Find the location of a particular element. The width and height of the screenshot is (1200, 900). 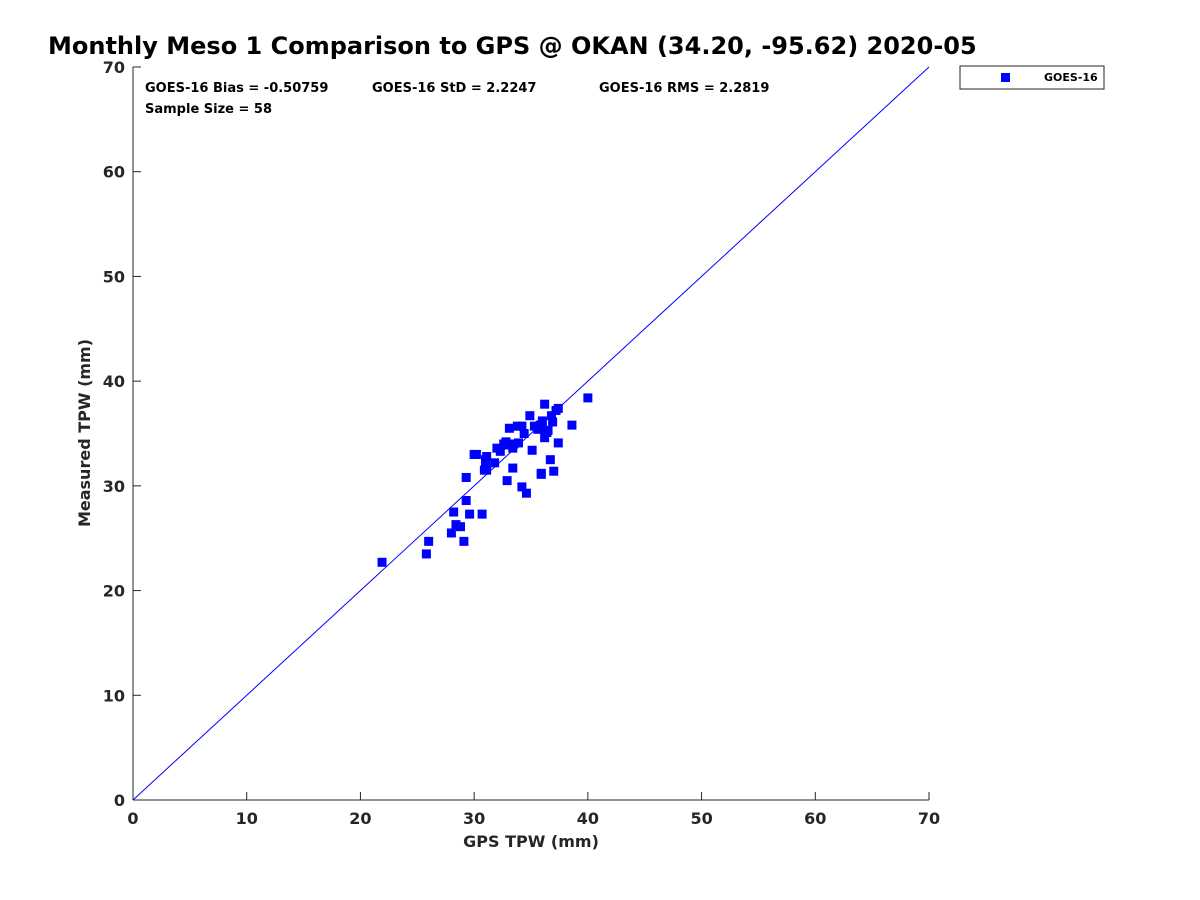

y-tick-label: 40 is located at coordinates (114, 381).